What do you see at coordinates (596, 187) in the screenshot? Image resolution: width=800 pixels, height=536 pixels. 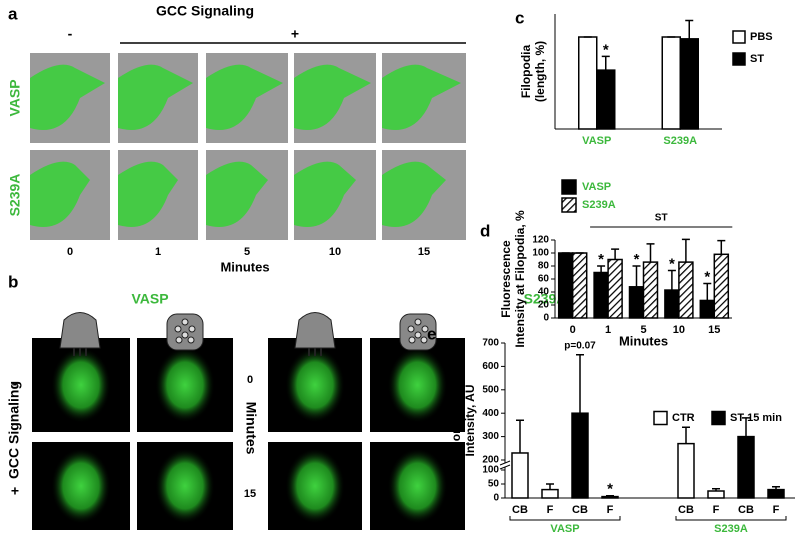 I see `legend-label: VASP` at bounding box center [596, 187].